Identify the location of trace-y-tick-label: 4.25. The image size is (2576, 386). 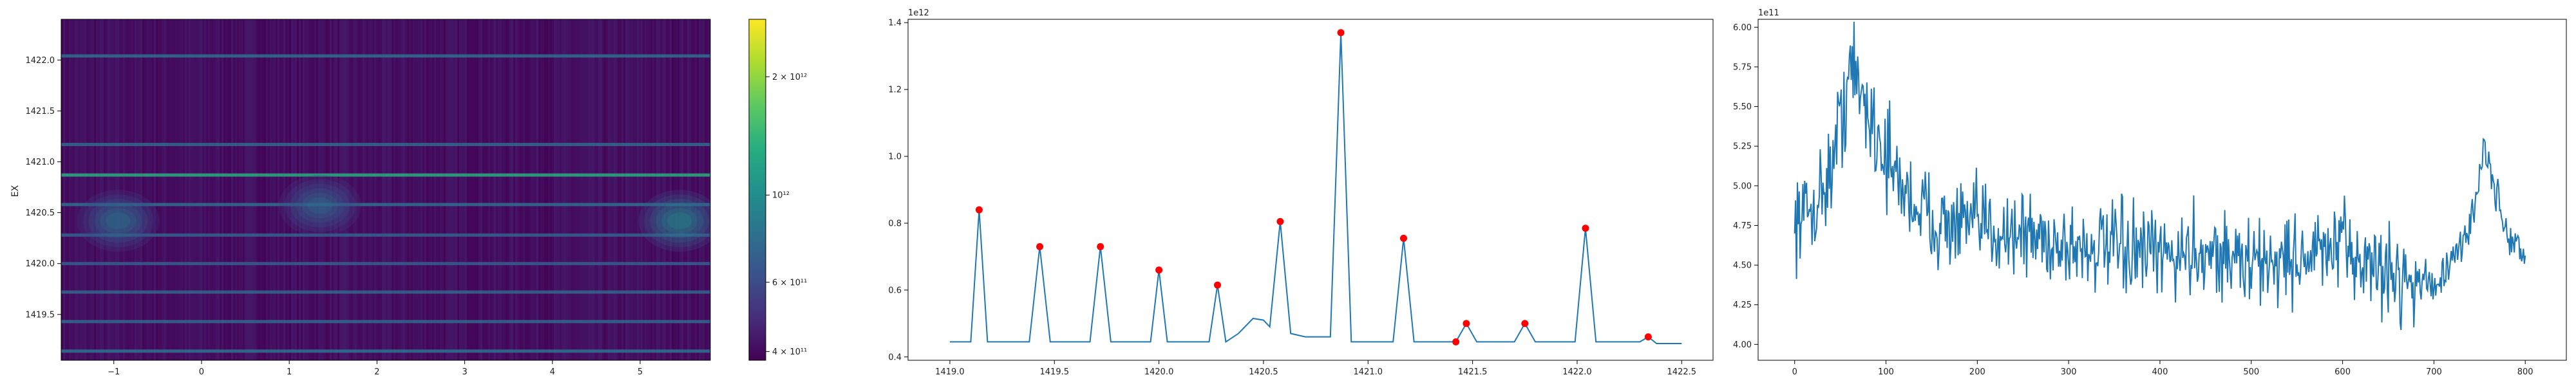
(1742, 305).